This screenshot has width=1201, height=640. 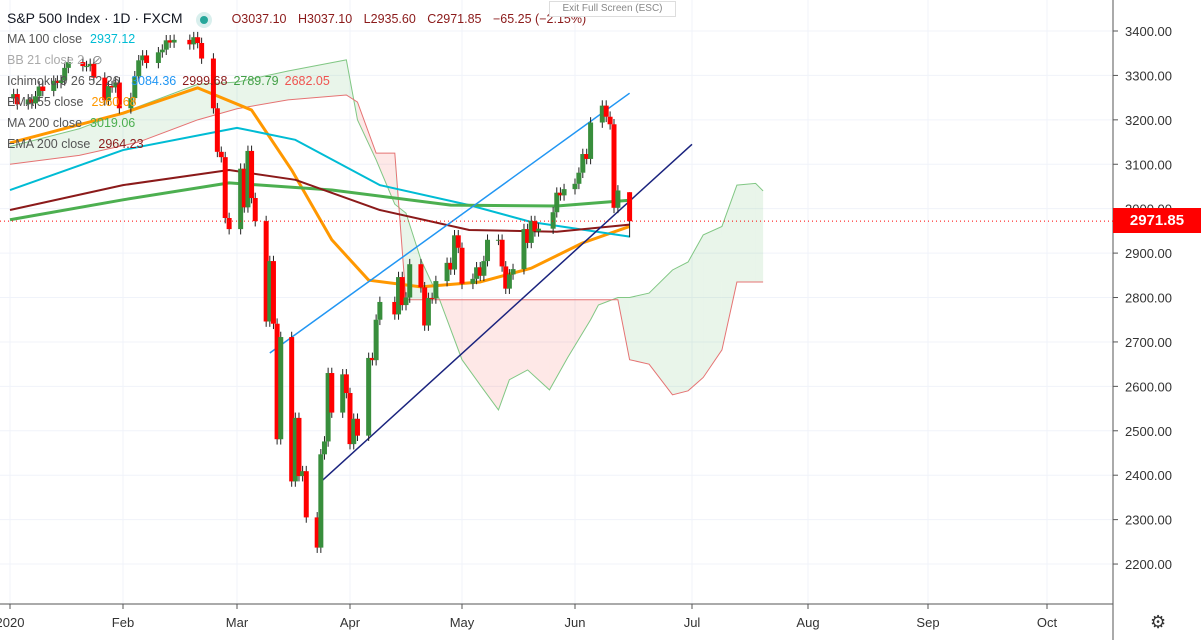 I want to click on current-price-label: 2971.85, so click(x=1157, y=220).